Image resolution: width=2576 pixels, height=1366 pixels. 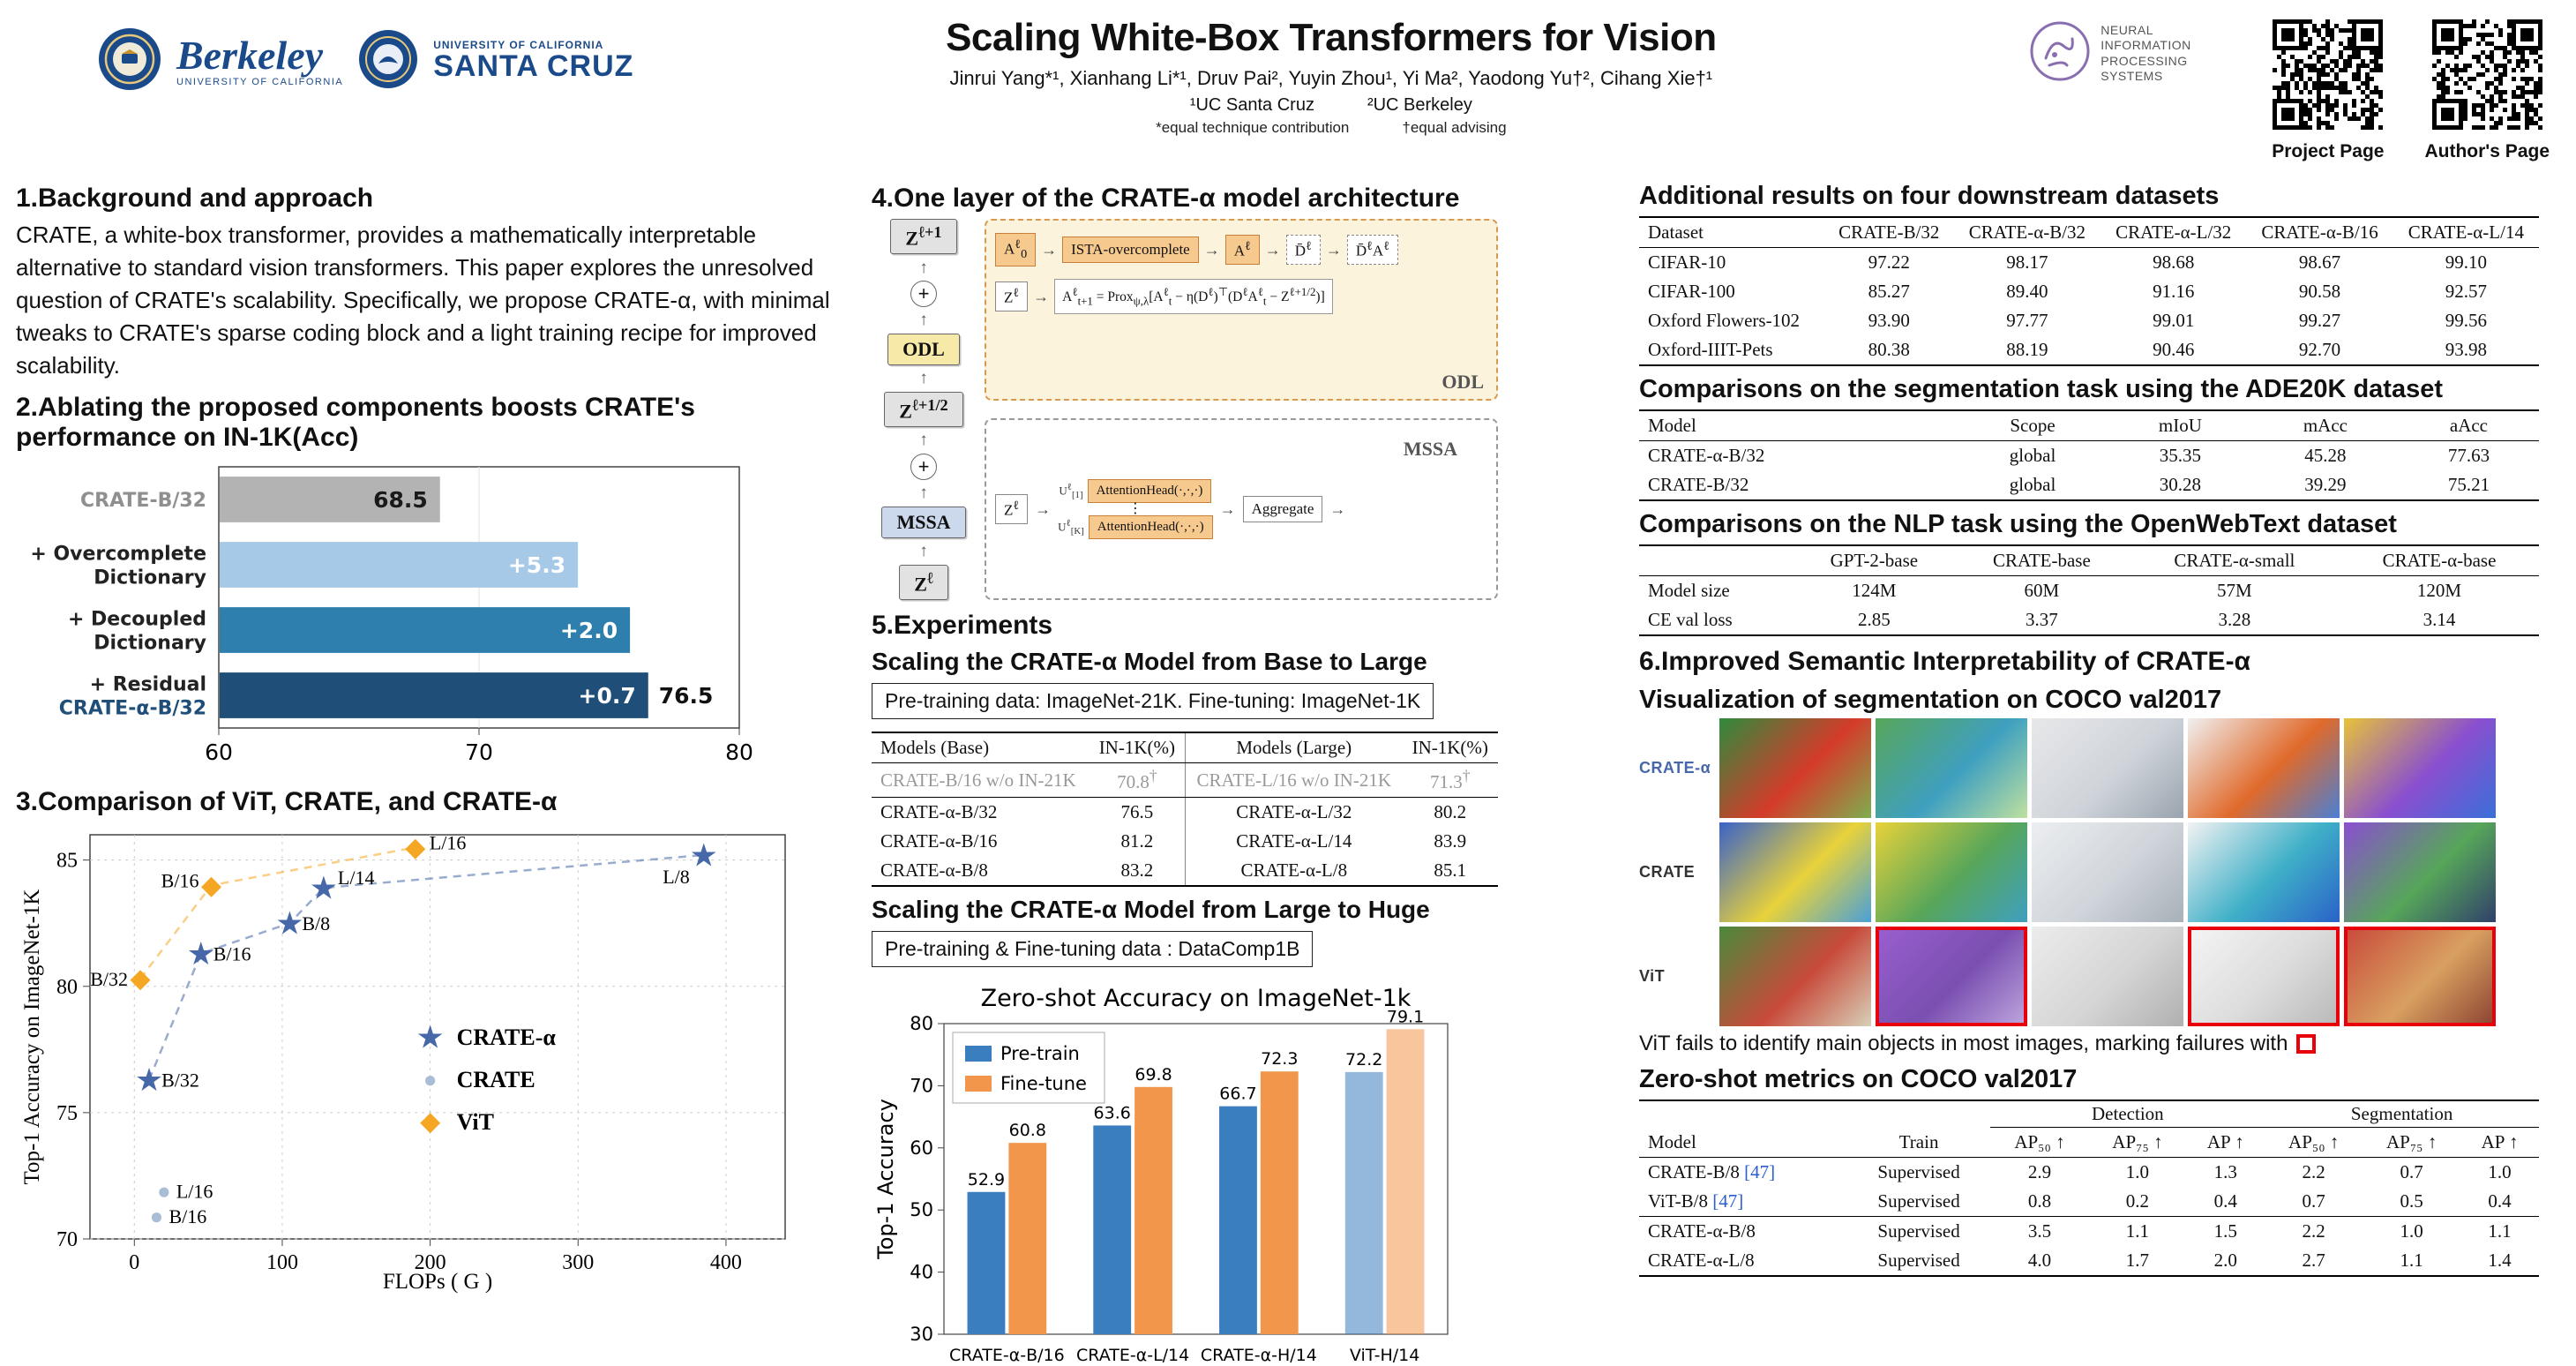 What do you see at coordinates (2033, 425) in the screenshot?
I see `table-header: Scope` at bounding box center [2033, 425].